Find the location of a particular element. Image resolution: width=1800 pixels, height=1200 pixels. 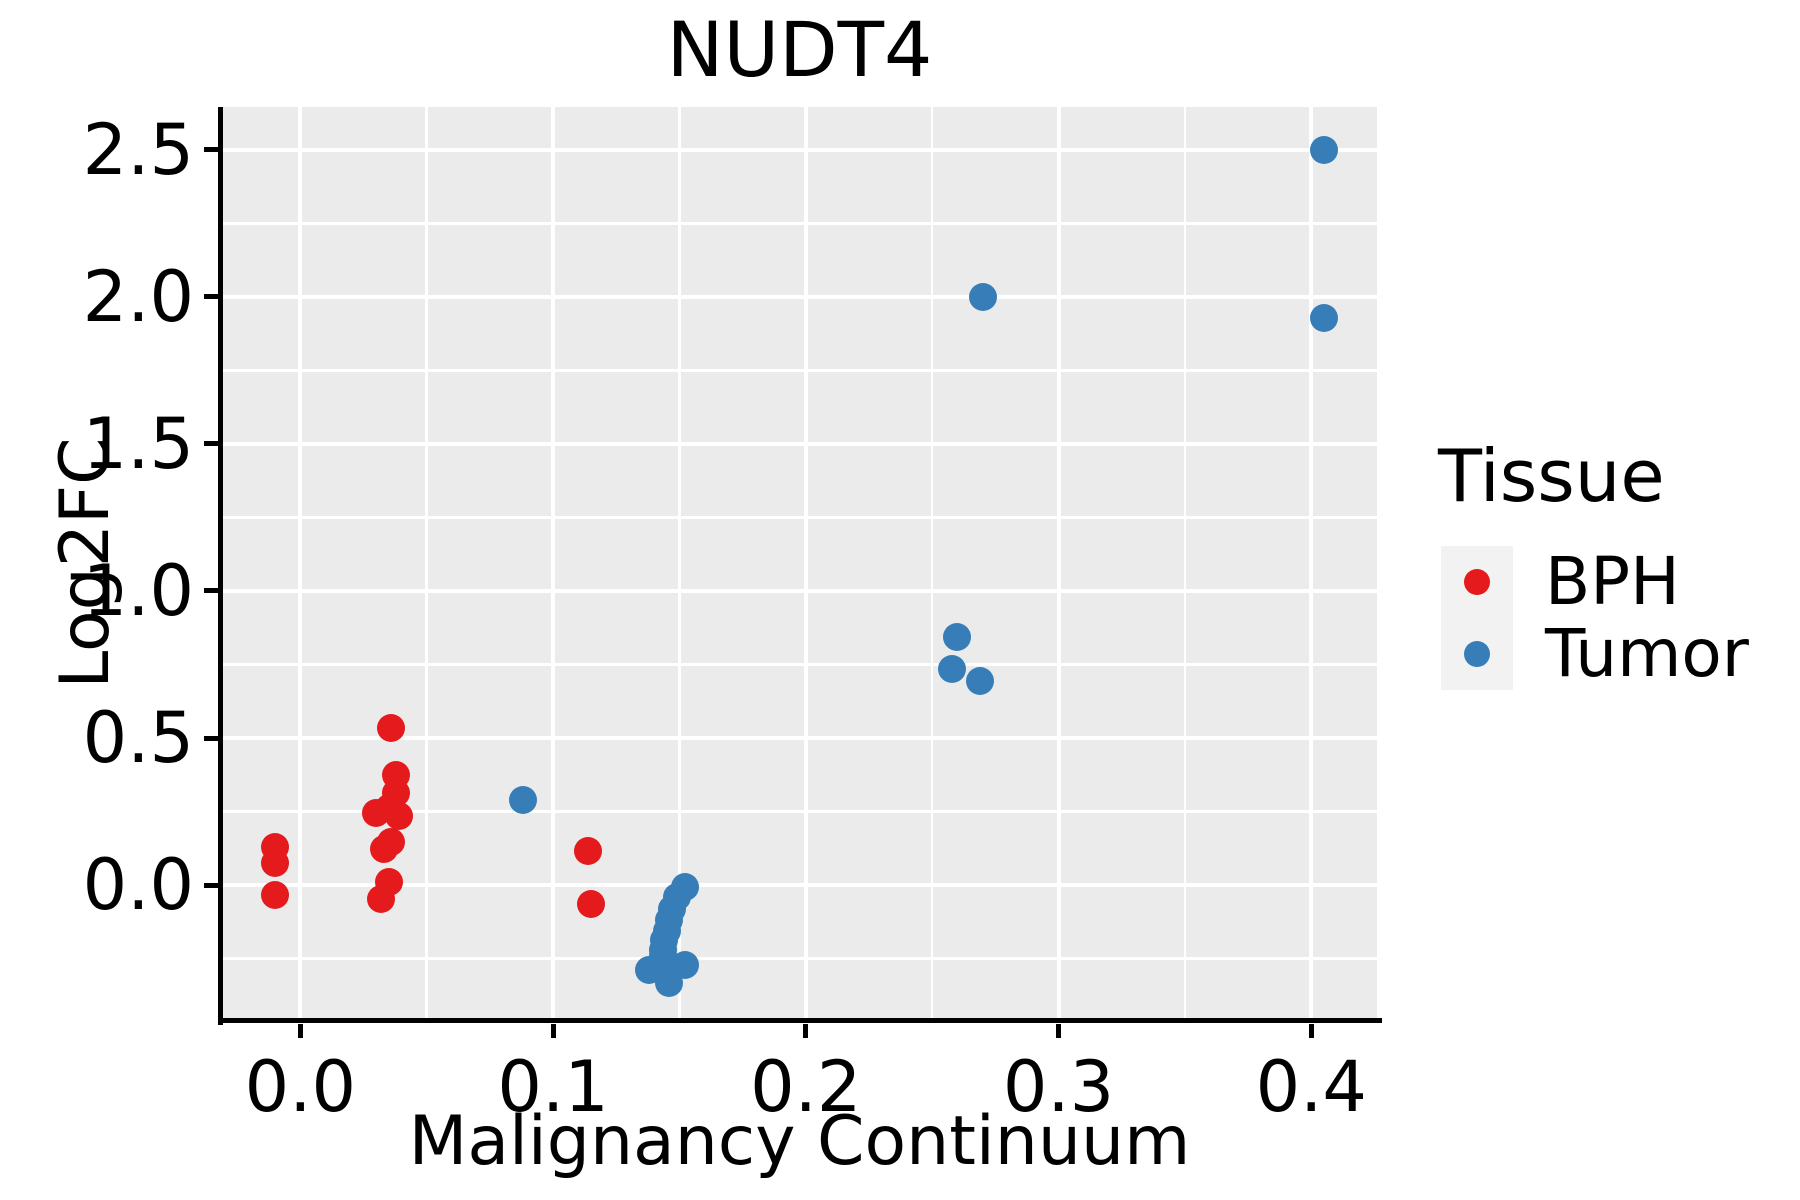

x-axis-line is located at coordinates (800, 1020).